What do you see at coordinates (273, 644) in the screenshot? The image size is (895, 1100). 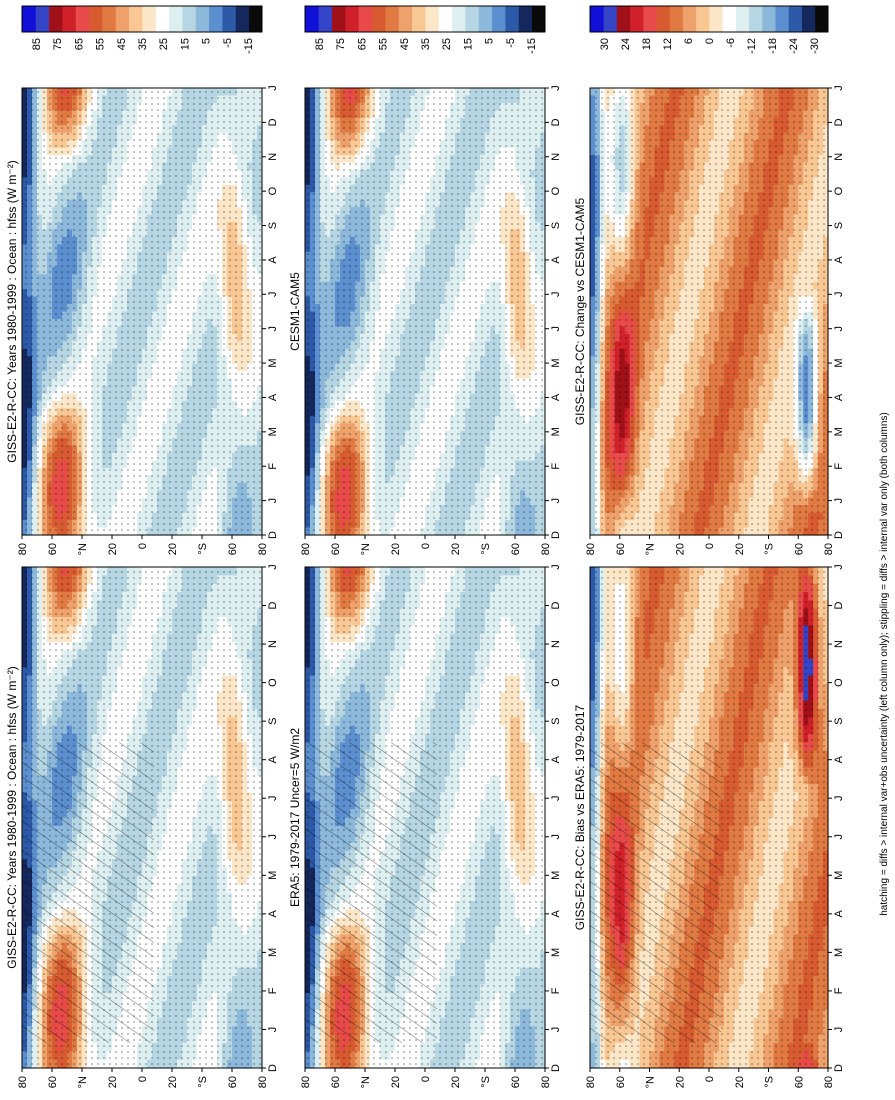 I see `month-tick-label: N` at bounding box center [273, 644].